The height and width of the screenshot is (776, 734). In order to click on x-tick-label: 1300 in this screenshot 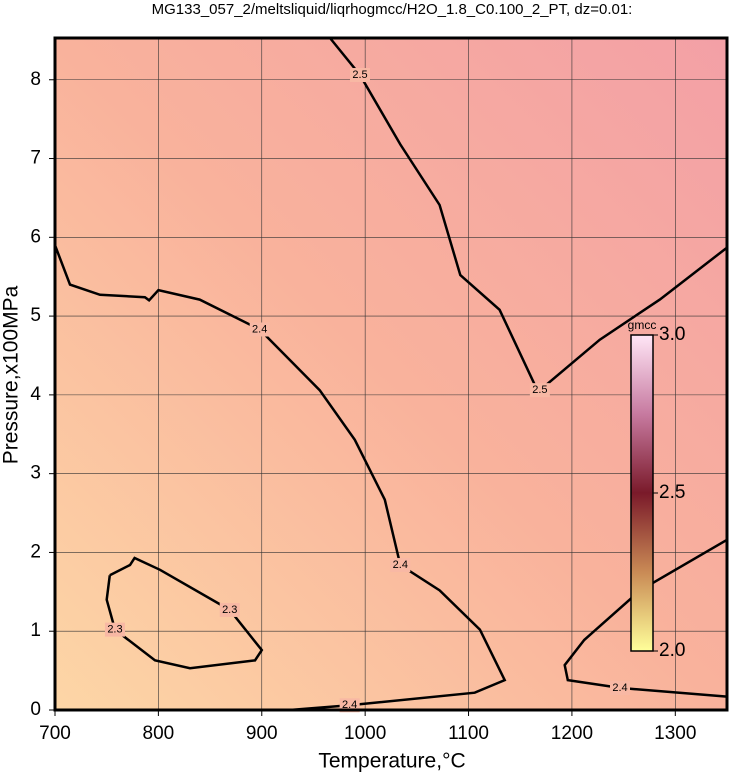, I will do `click(675, 733)`.